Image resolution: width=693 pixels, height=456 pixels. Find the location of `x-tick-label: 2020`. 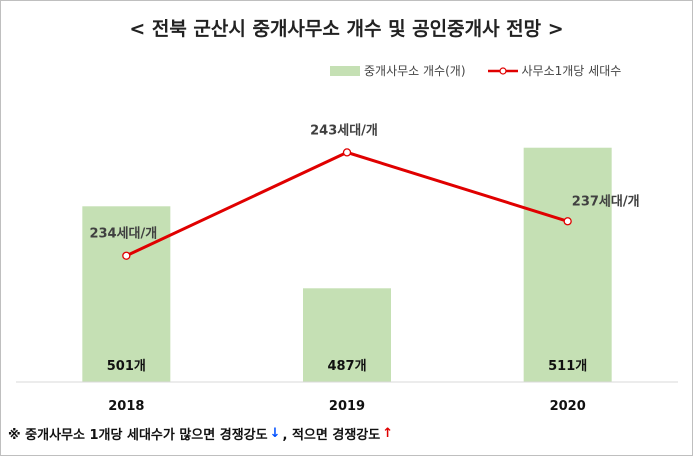

x-tick-label: 2020 is located at coordinates (568, 406).